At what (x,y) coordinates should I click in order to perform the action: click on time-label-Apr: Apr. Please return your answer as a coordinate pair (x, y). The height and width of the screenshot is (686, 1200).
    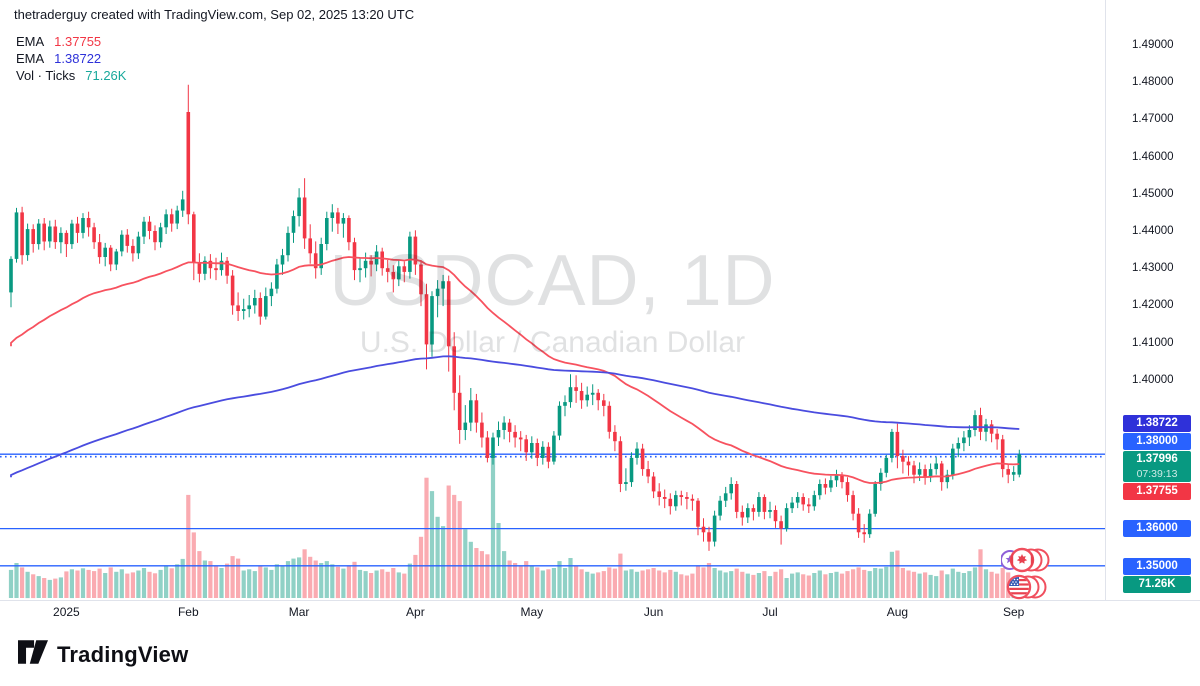
    Looking at the image, I should click on (415, 612).